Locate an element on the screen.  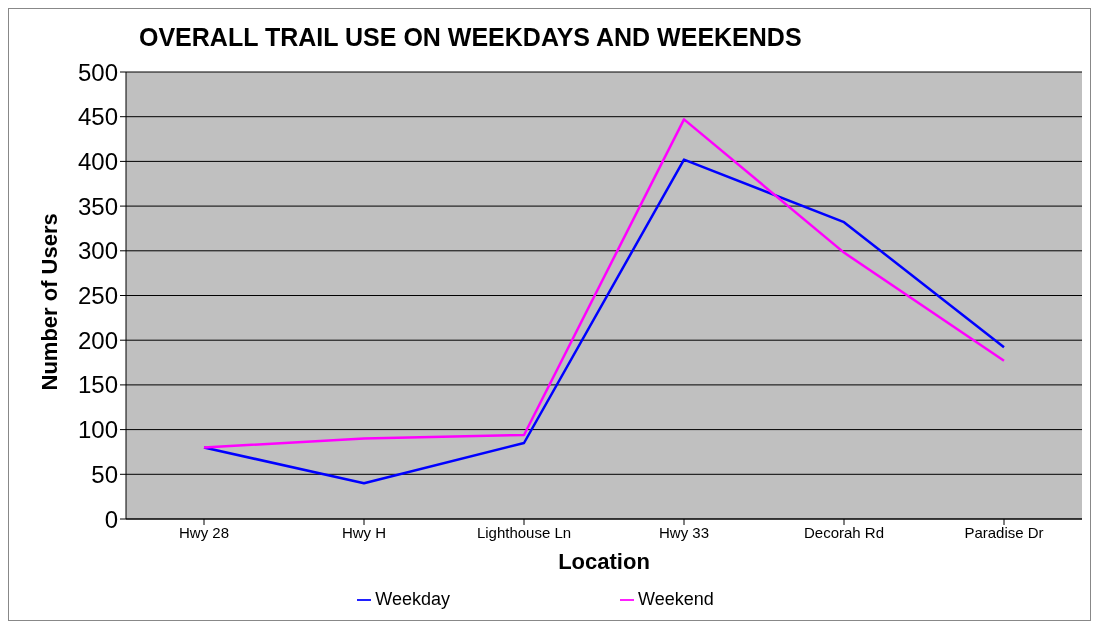
y-tick-label: 200 is located at coordinates (97, 340).